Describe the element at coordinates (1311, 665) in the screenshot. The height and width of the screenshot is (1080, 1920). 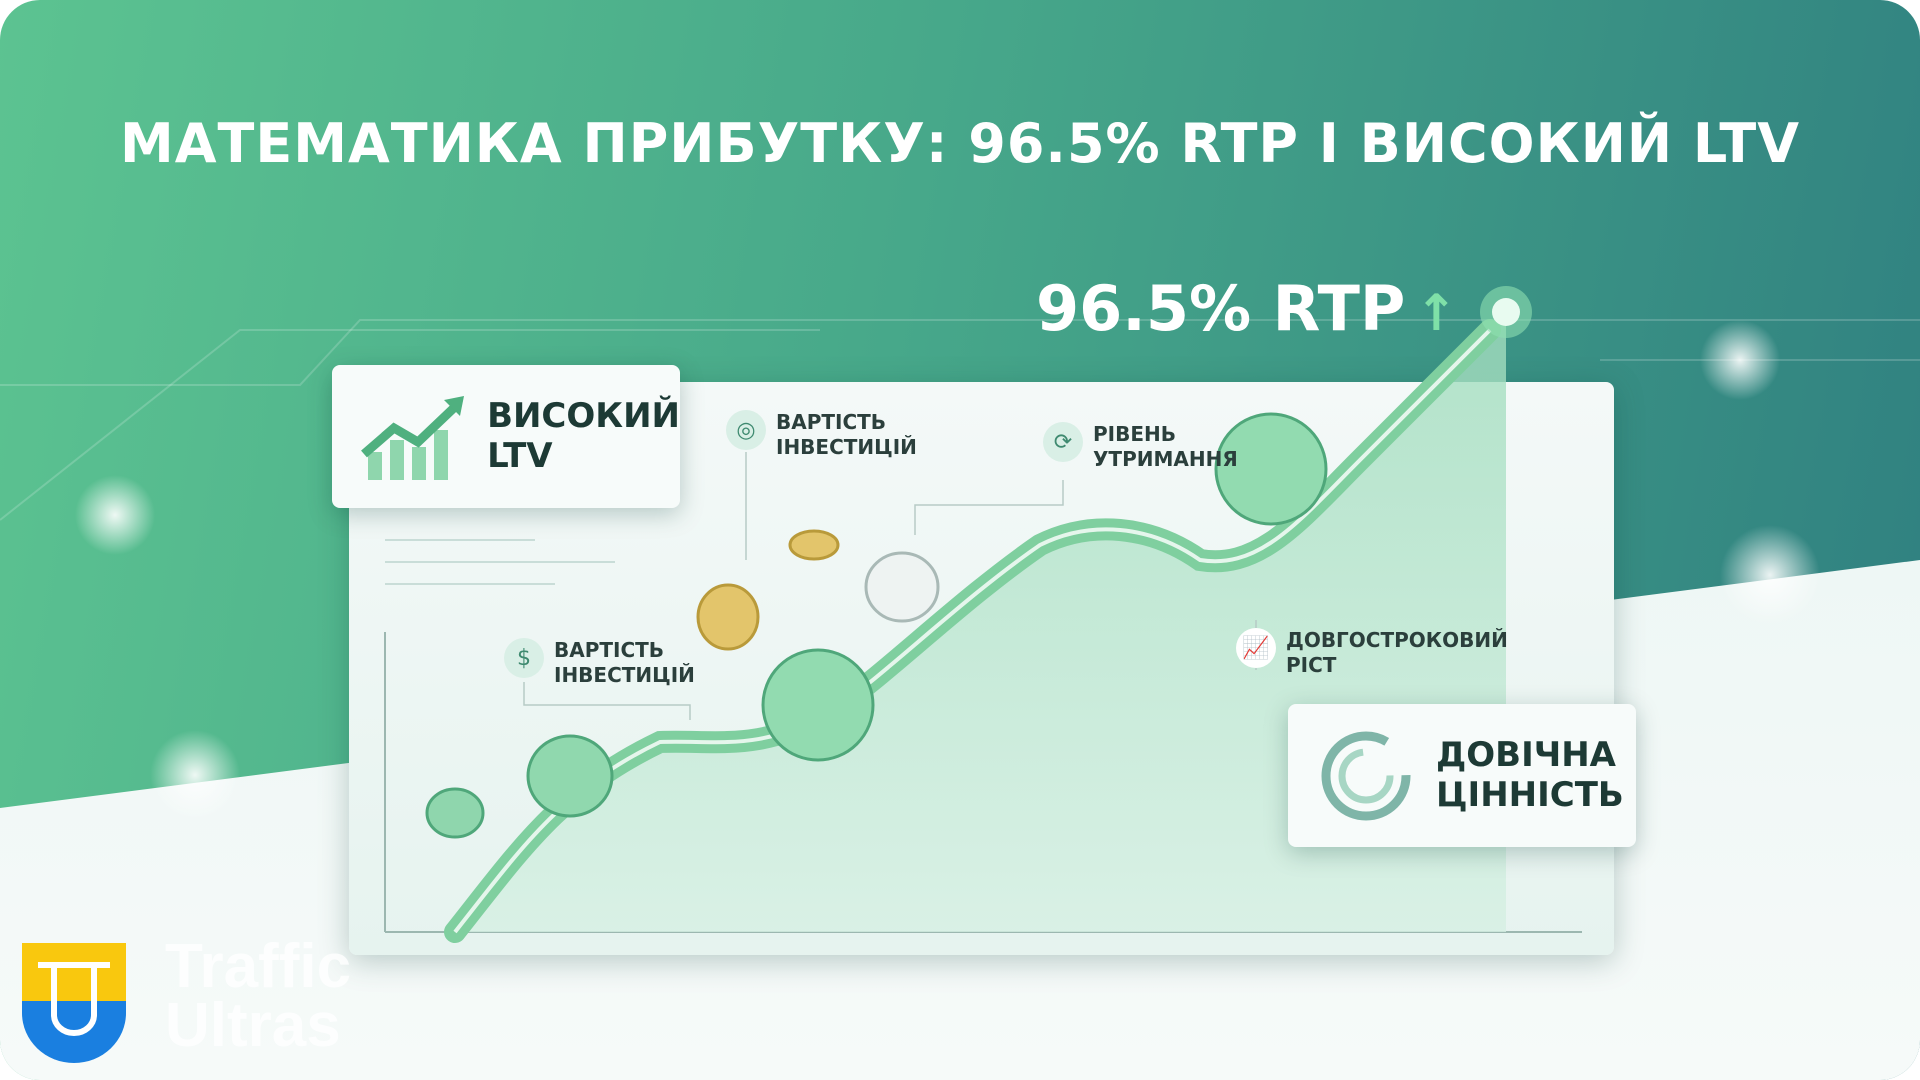
I see `label-line2: РІСТ` at that location.